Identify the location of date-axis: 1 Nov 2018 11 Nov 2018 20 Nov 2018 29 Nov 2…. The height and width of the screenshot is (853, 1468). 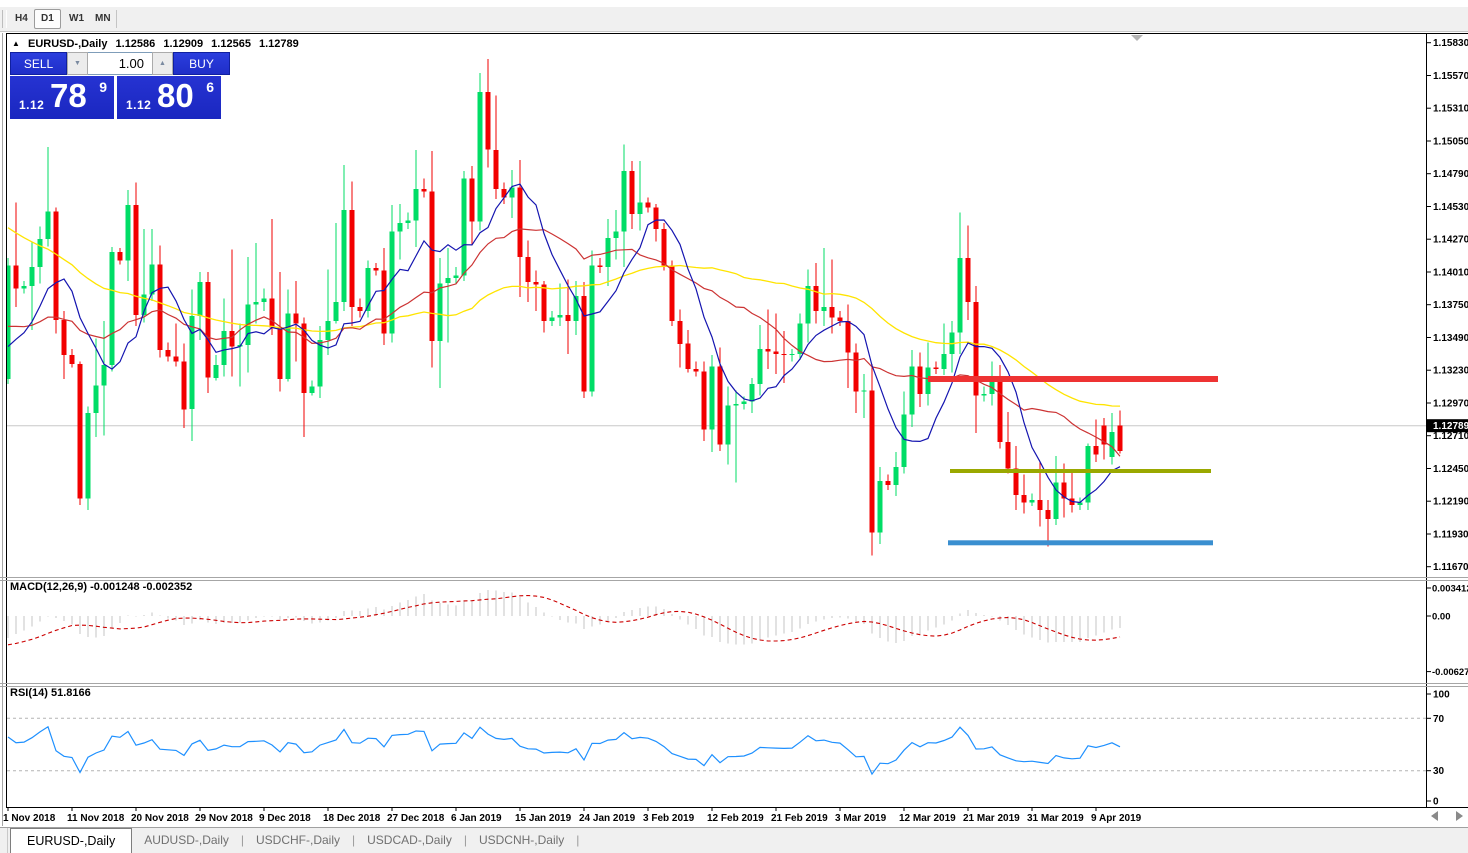
(572, 816).